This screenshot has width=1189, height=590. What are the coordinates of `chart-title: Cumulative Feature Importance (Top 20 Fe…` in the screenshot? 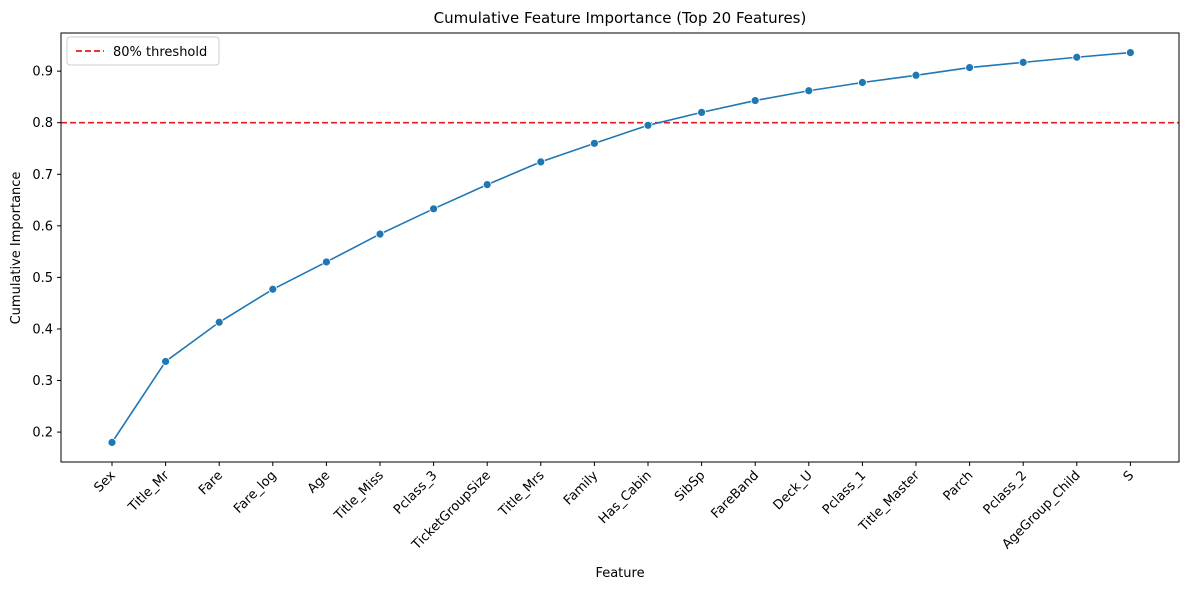 It's located at (620, 18).